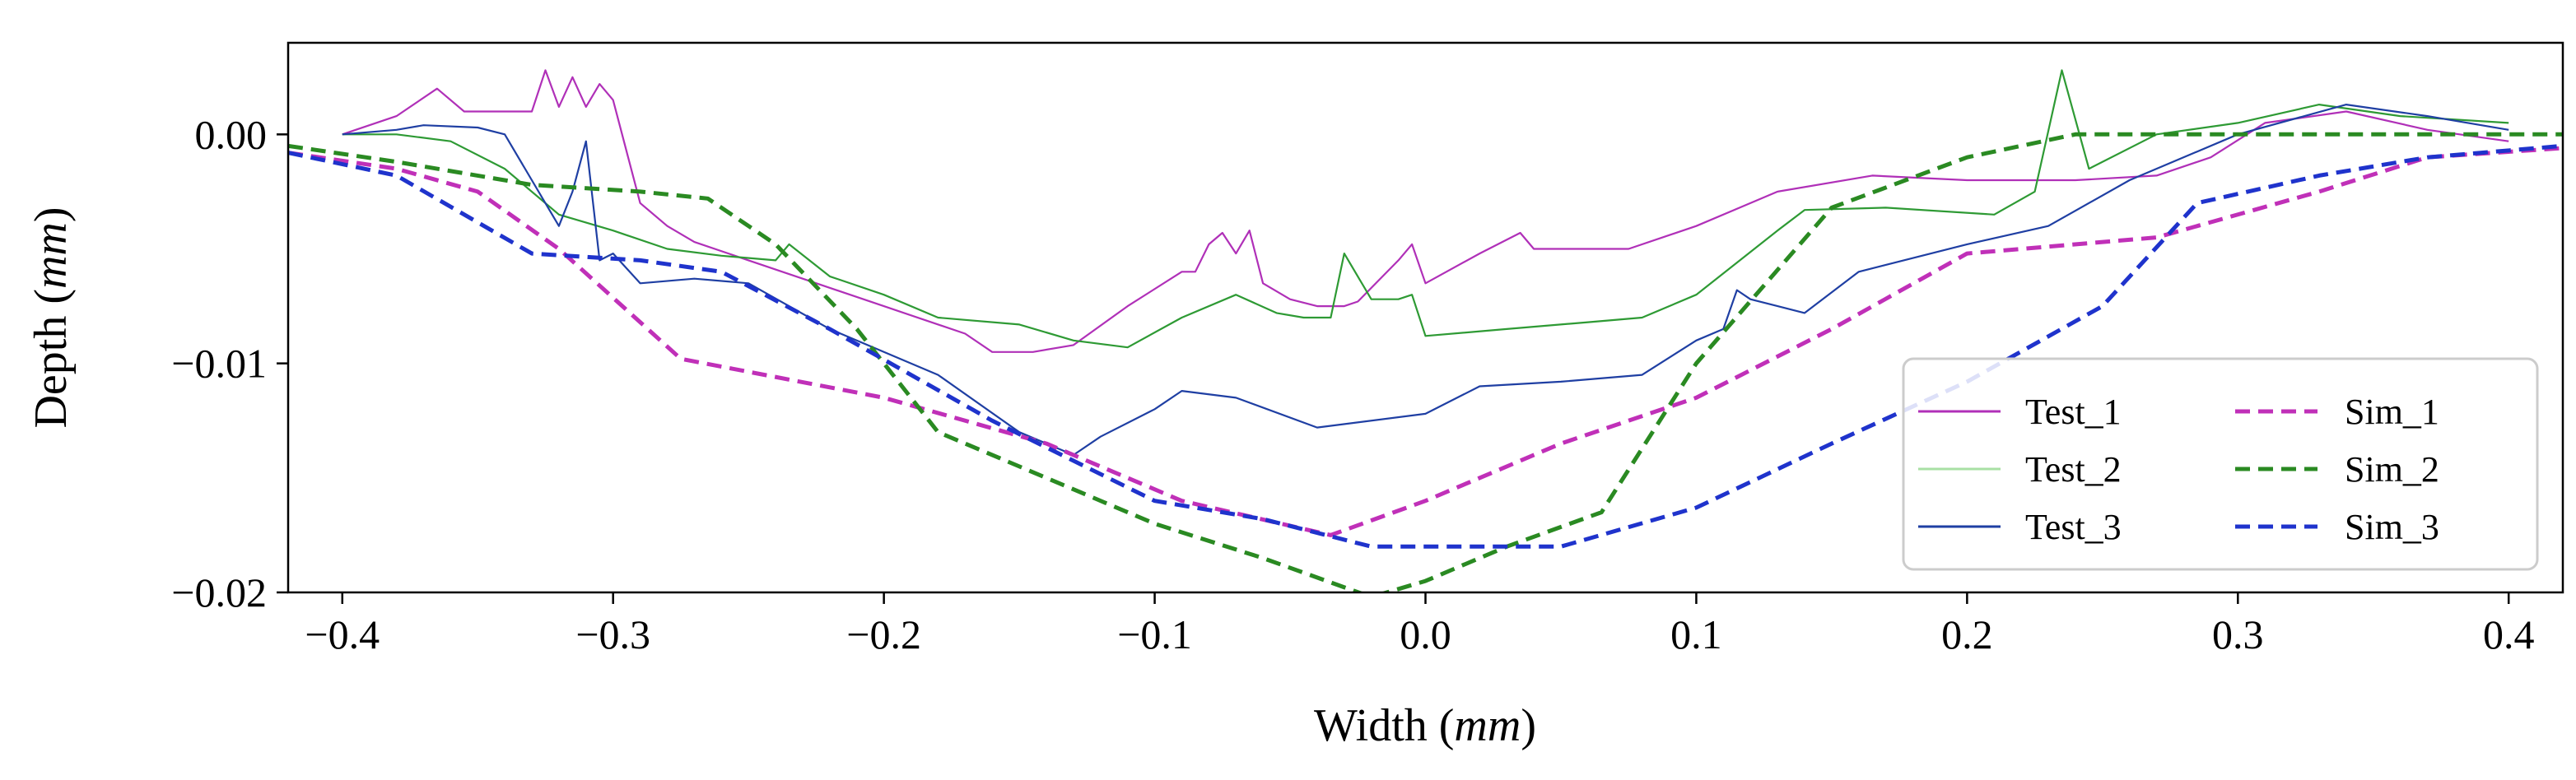  I want to click on x-axis-label: Width (mm), so click(1425, 725).